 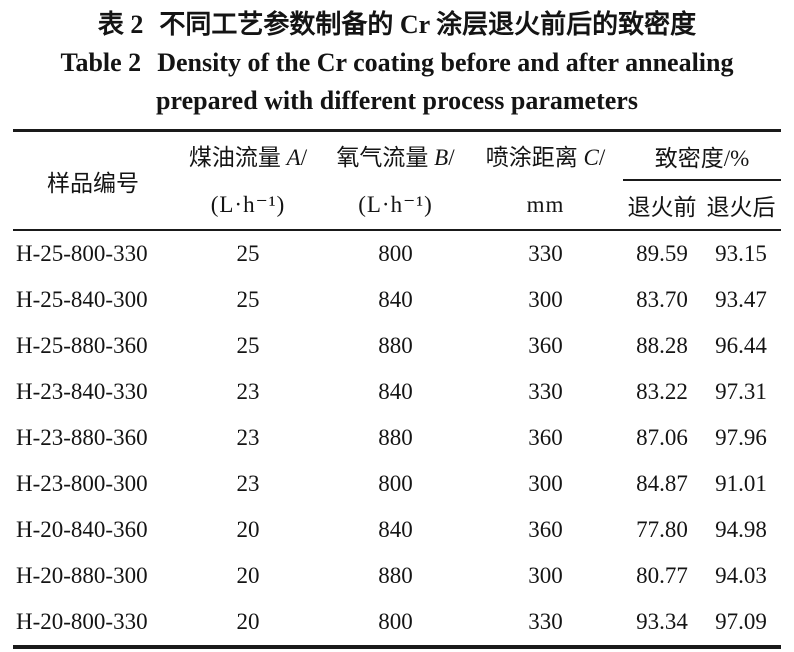 What do you see at coordinates (82, 253) in the screenshot?
I see `cell-sample: H-25-800-330` at bounding box center [82, 253].